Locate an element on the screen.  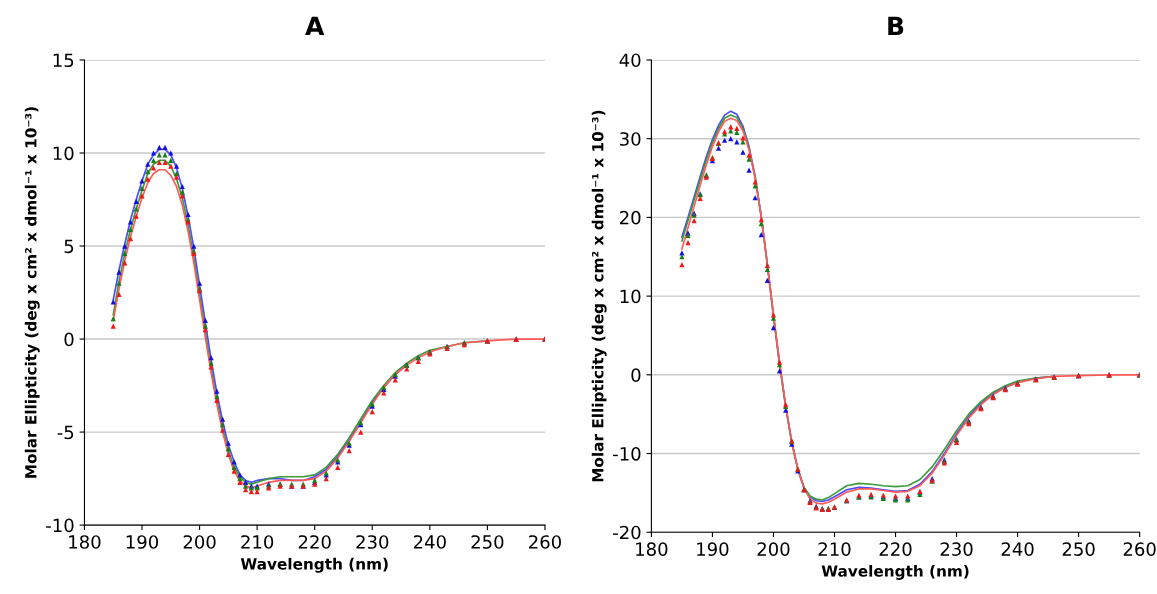
chart-title: B is located at coordinates (896, 25).